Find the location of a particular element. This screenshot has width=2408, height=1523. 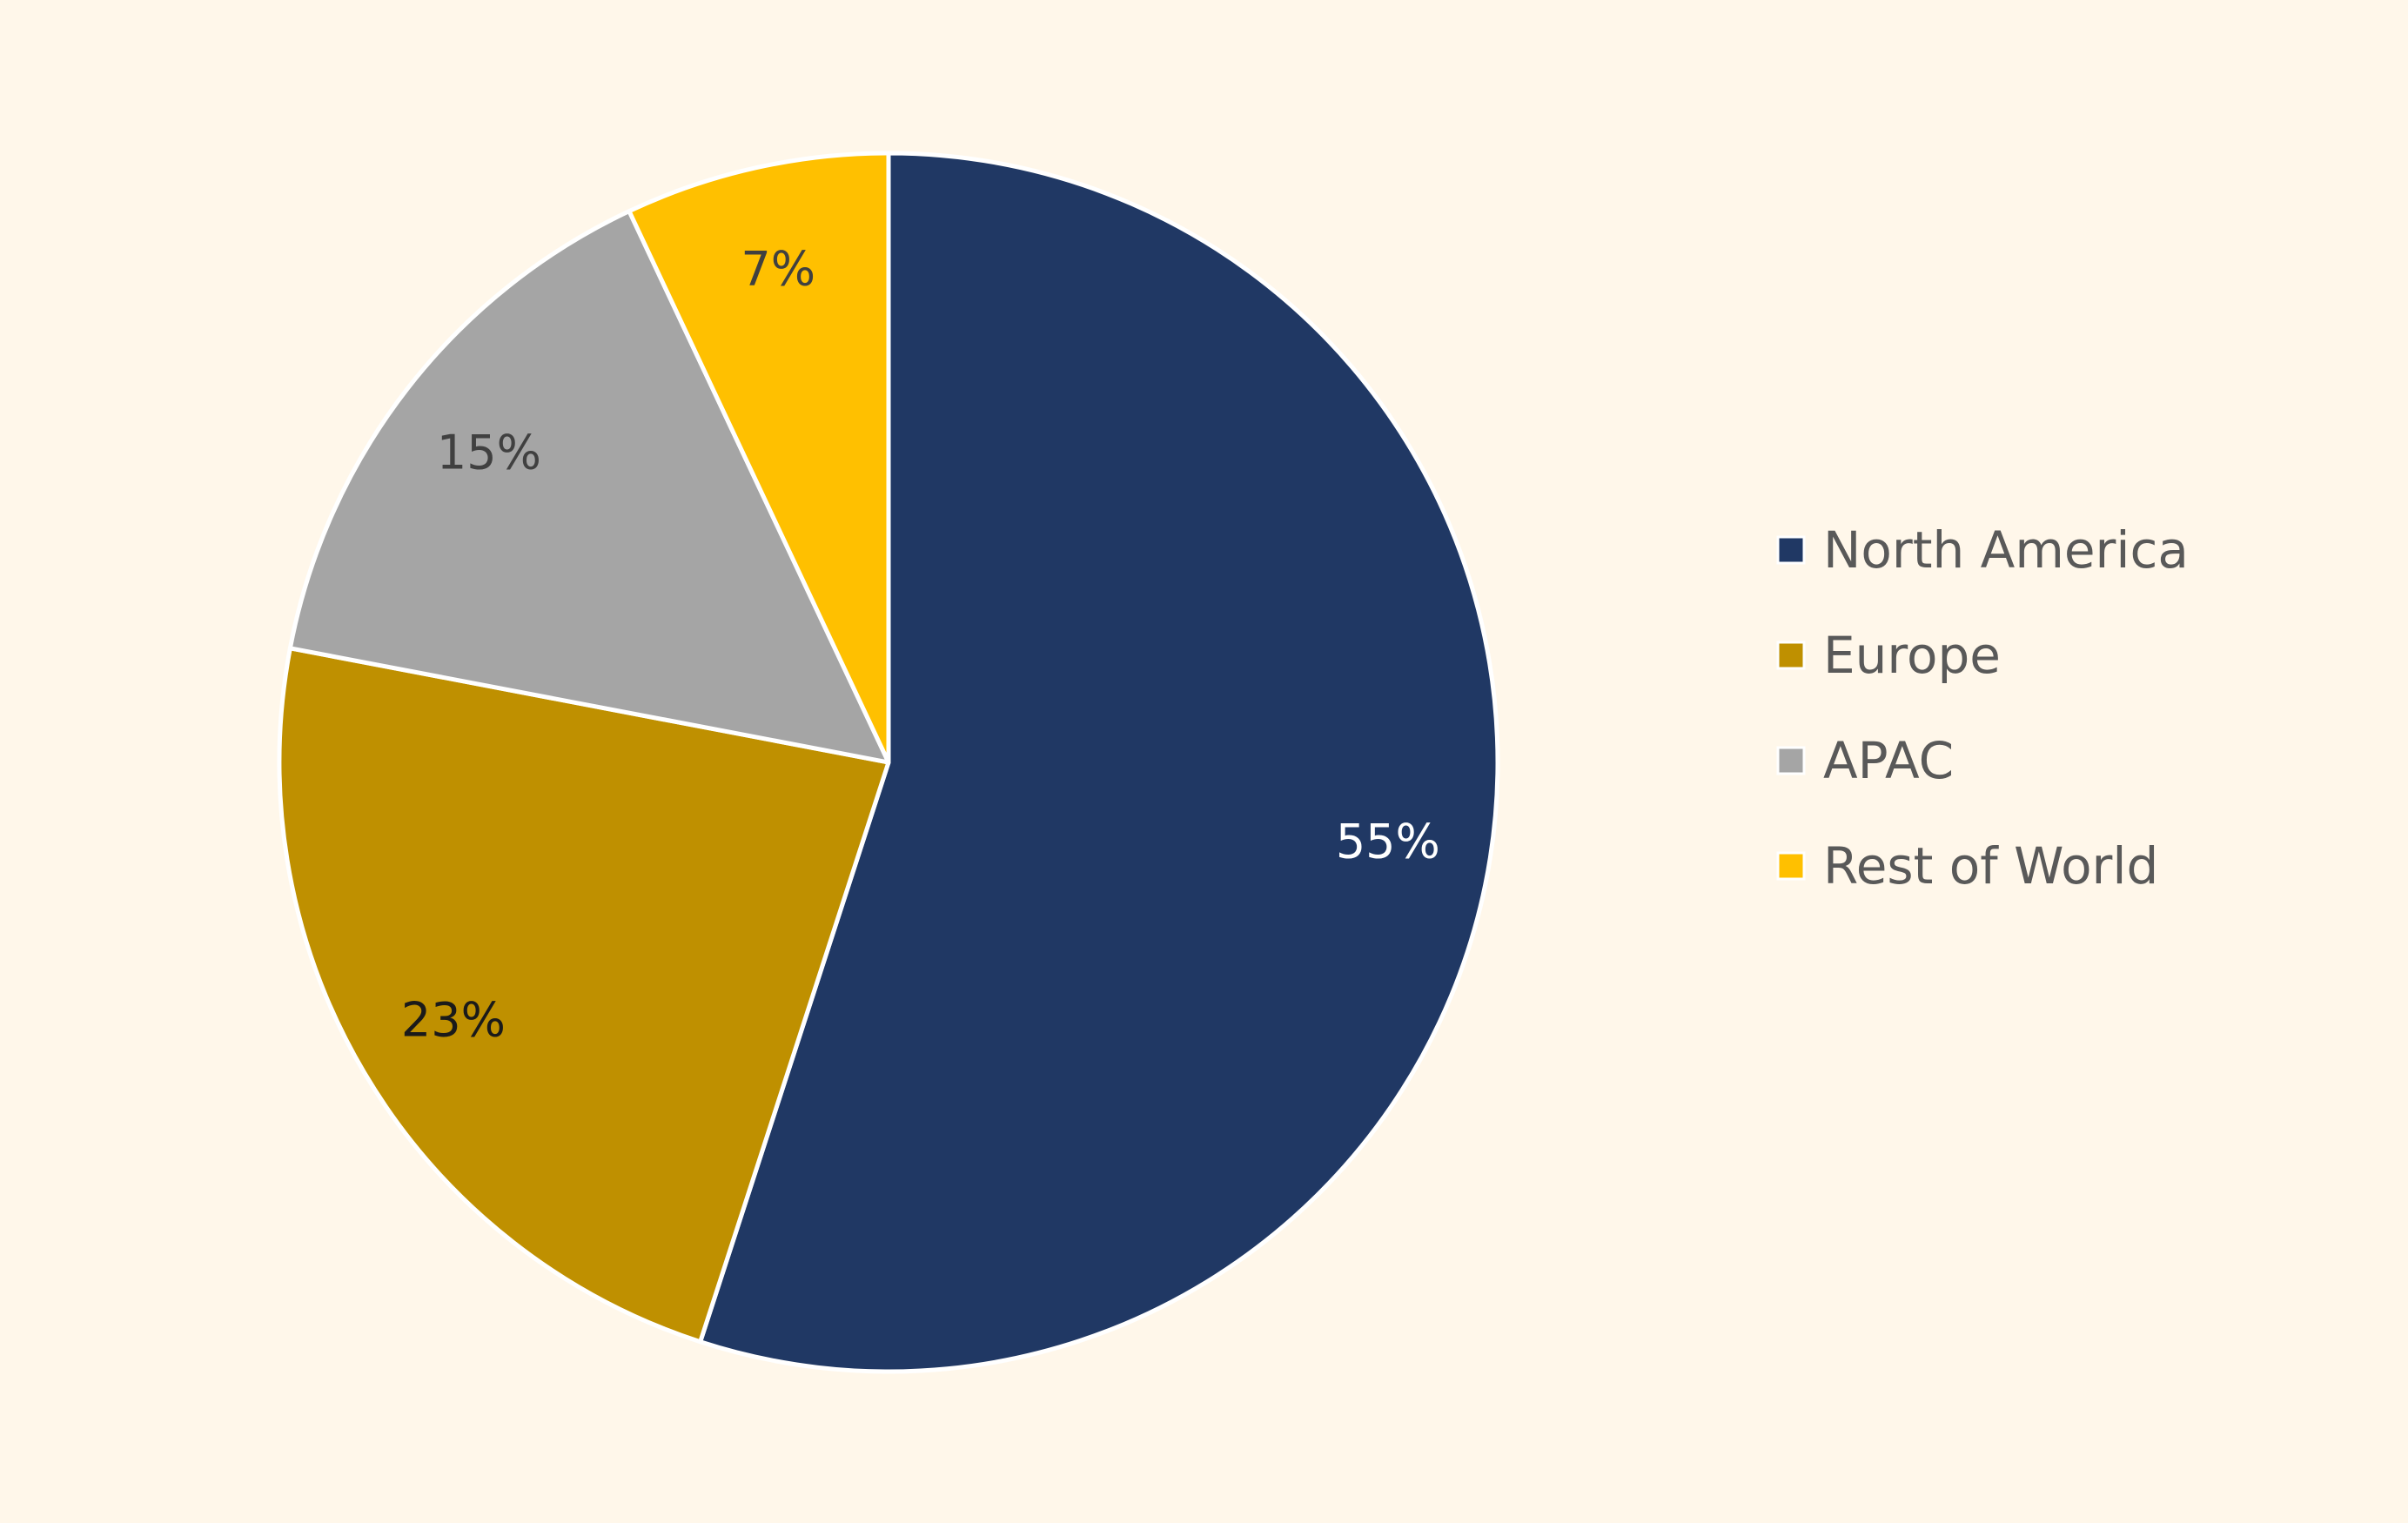

legend-swatch-rest-of-world is located at coordinates (1791, 866).